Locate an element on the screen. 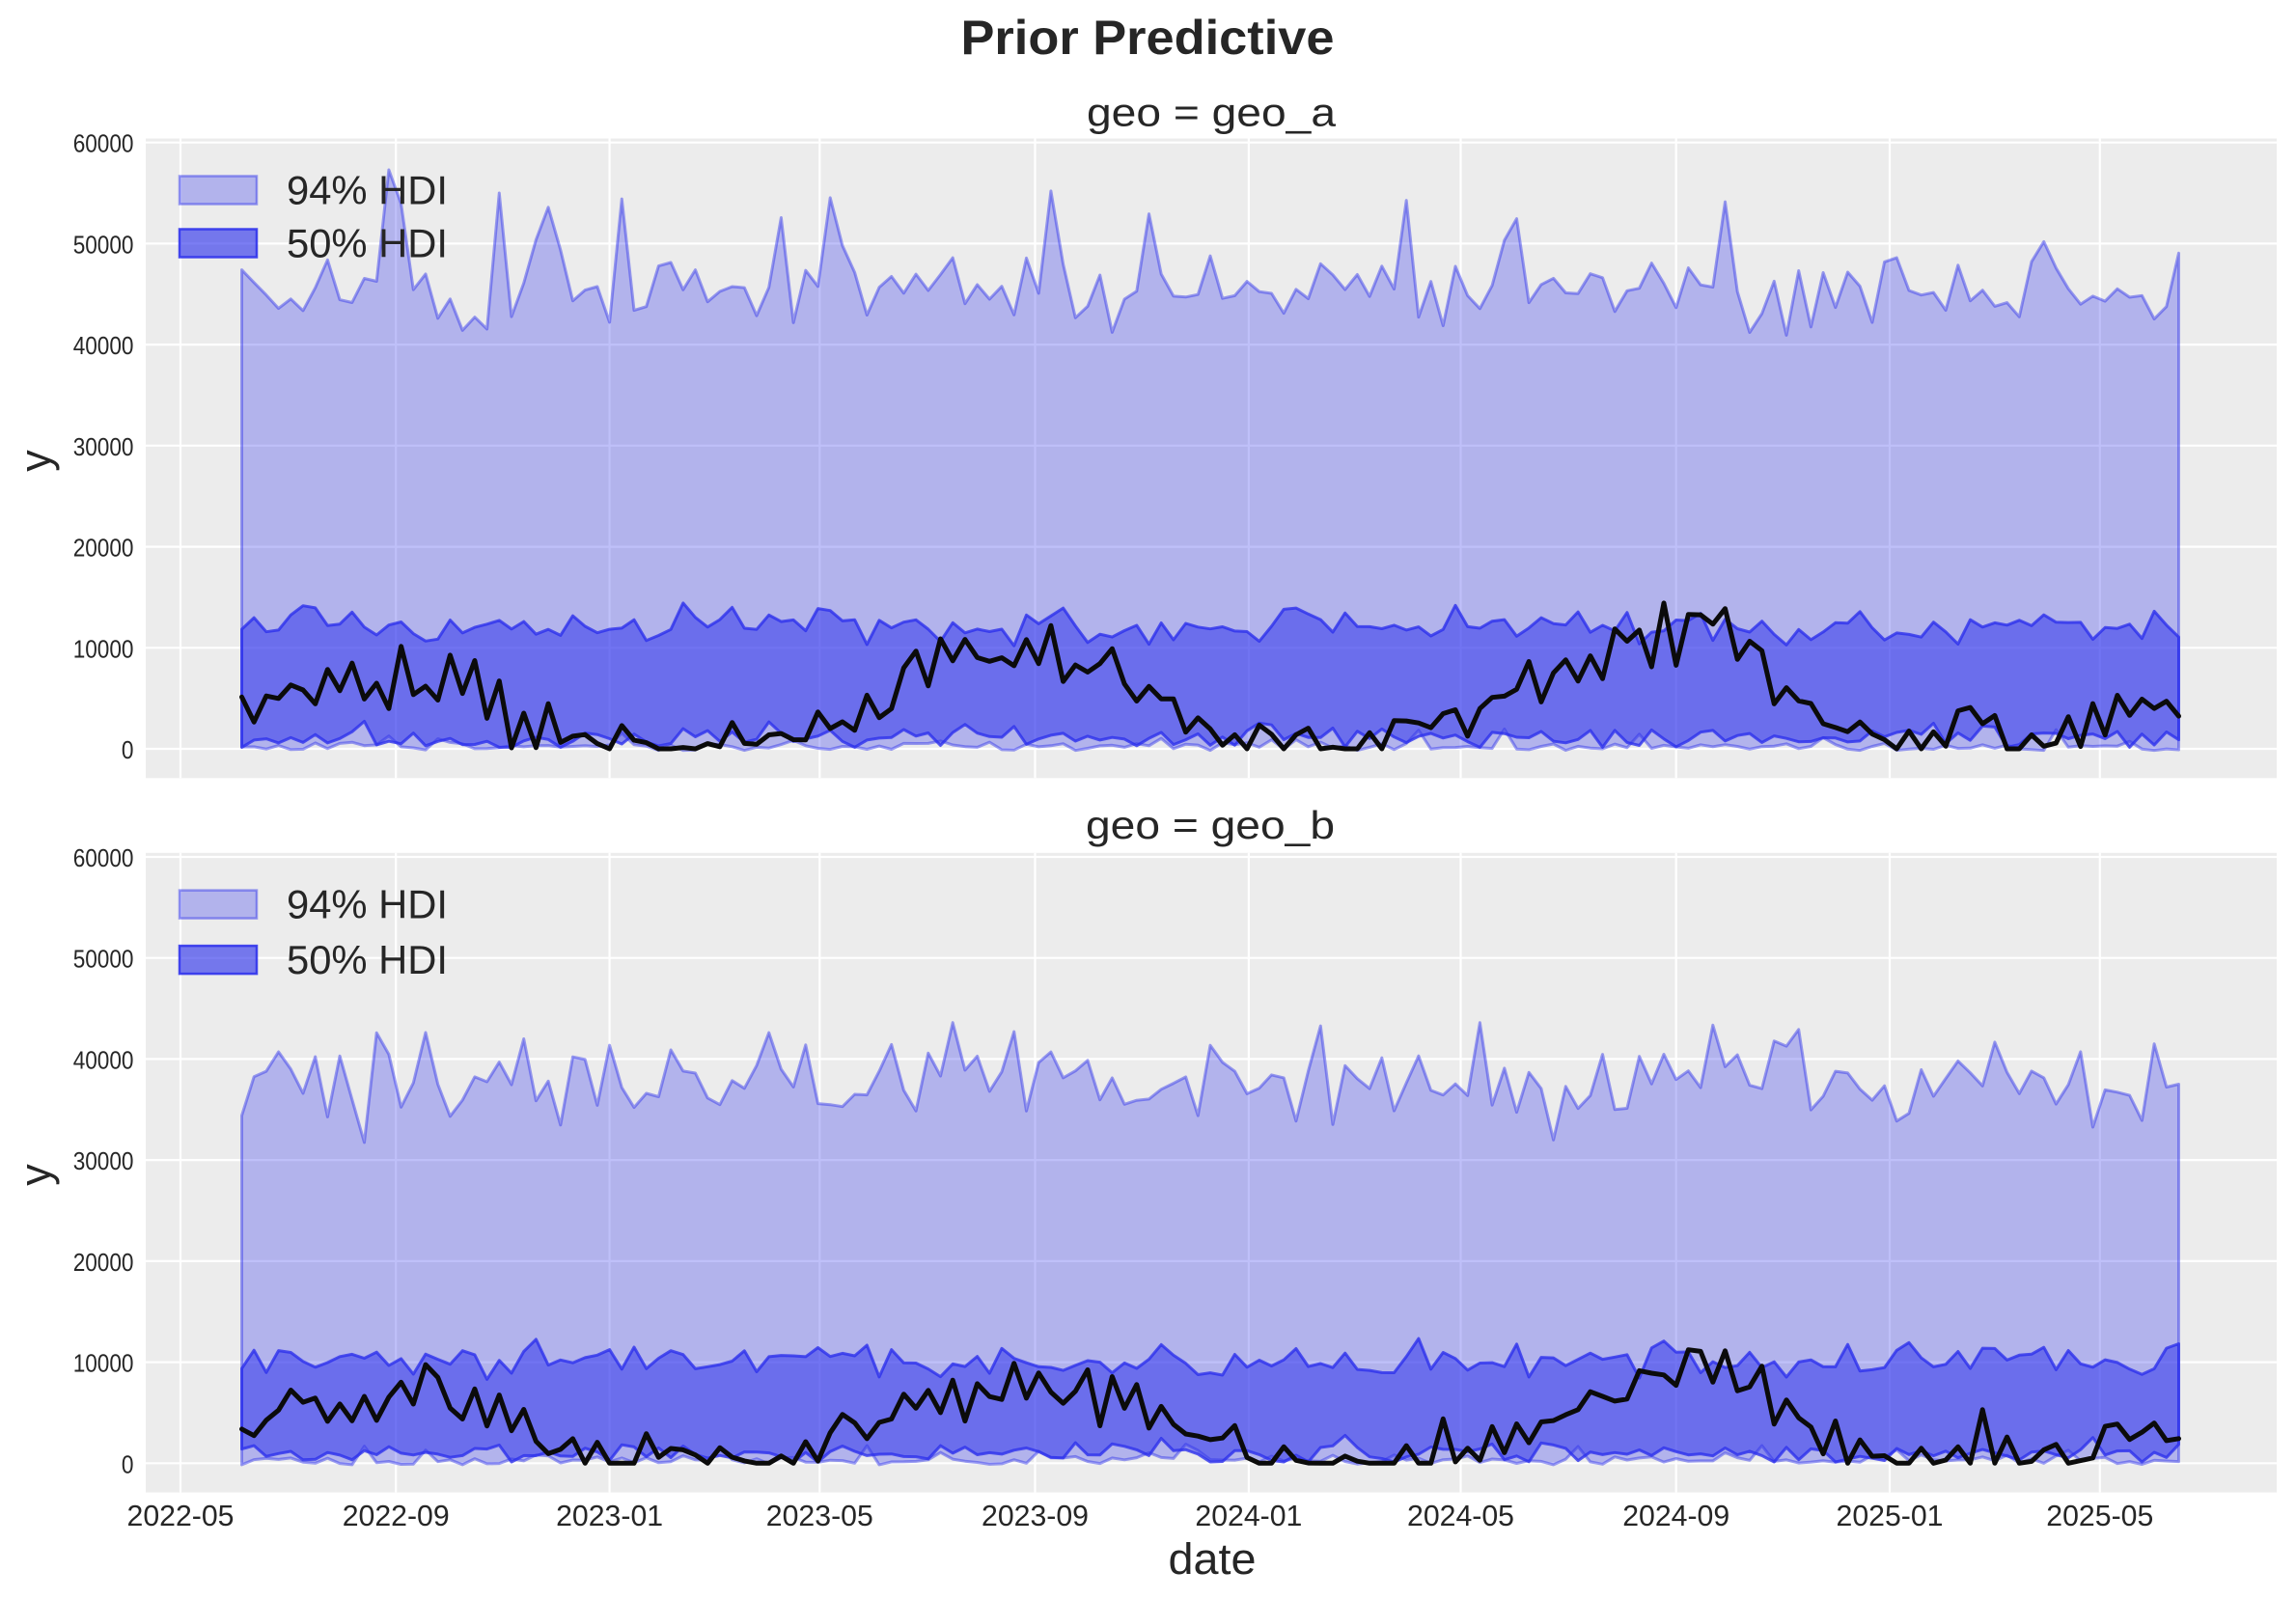  svg-text: 2025-05 is located at coordinates (2099, 1515).